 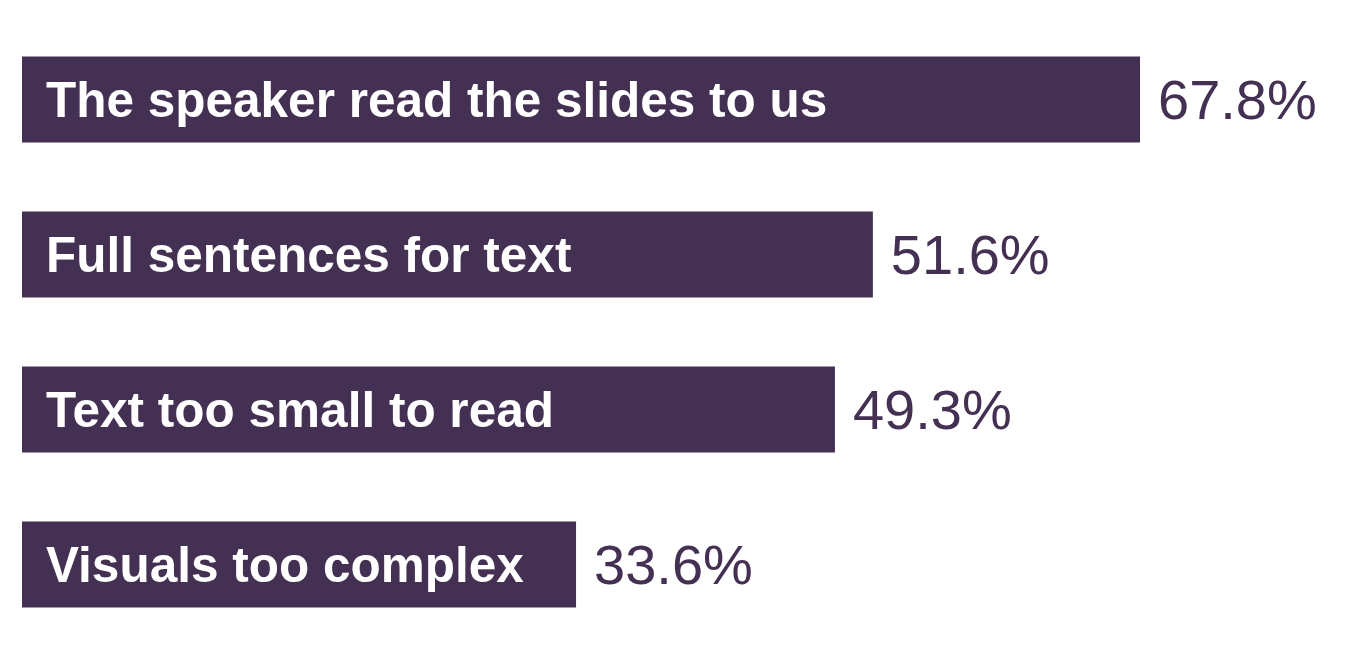 What do you see at coordinates (932, 409) in the screenshot?
I see `data-label: 49.3%` at bounding box center [932, 409].